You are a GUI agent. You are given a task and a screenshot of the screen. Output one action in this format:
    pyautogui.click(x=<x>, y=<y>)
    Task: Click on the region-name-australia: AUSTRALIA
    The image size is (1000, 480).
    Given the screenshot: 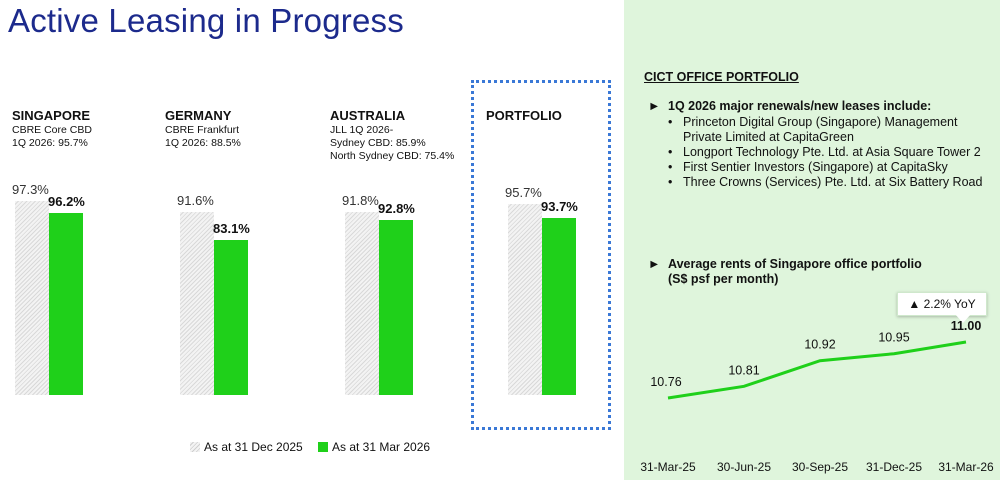 What is the action you would take?
    pyautogui.click(x=368, y=115)
    